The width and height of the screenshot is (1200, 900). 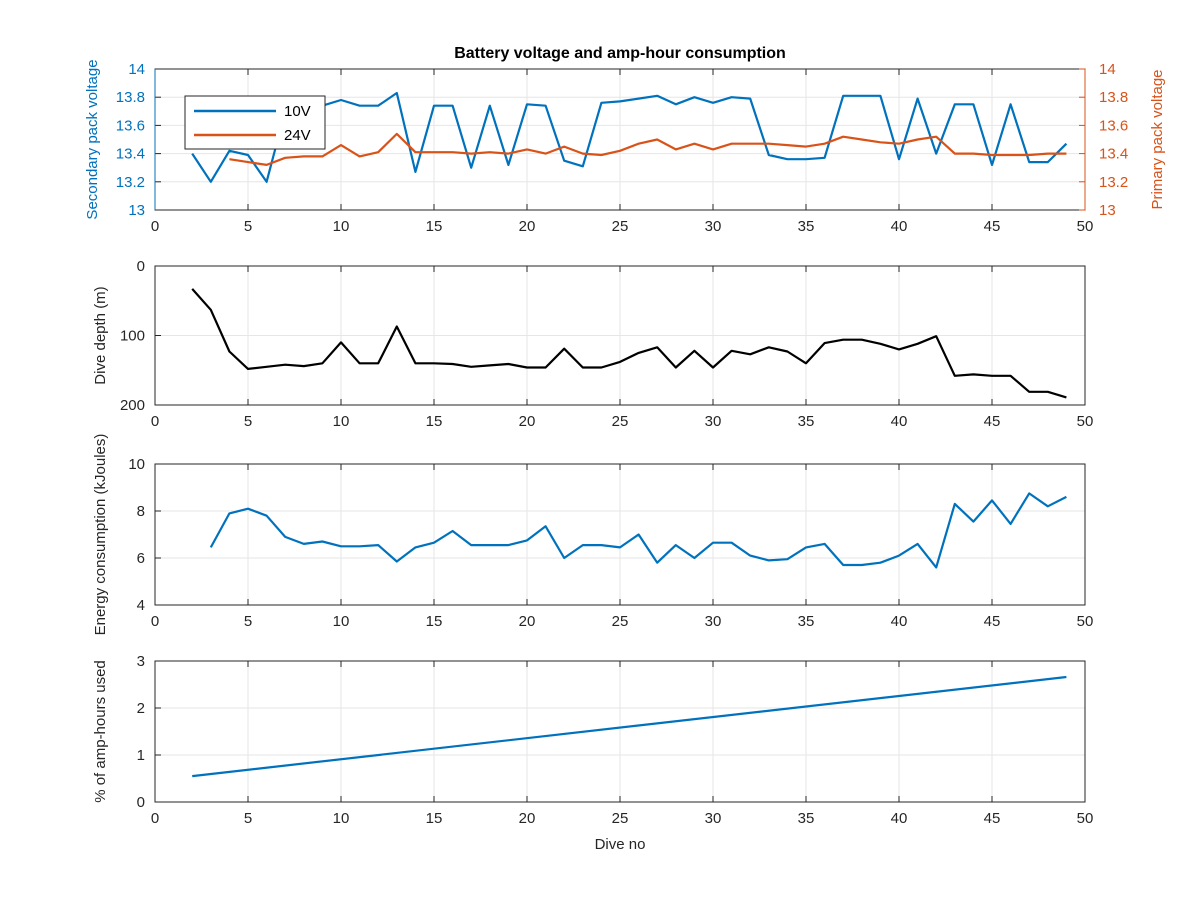 What do you see at coordinates (136, 69) in the screenshot?
I see `y-tick-label: 14` at bounding box center [136, 69].